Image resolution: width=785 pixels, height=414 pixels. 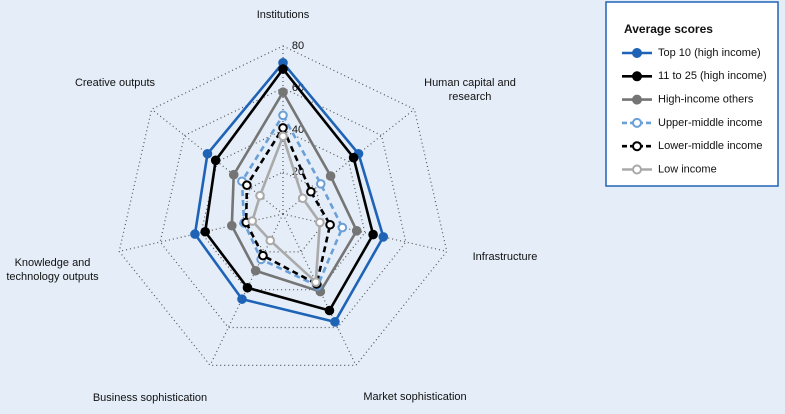 What do you see at coordinates (283, 212) in the screenshot?
I see `grid-ring` at bounding box center [283, 212].